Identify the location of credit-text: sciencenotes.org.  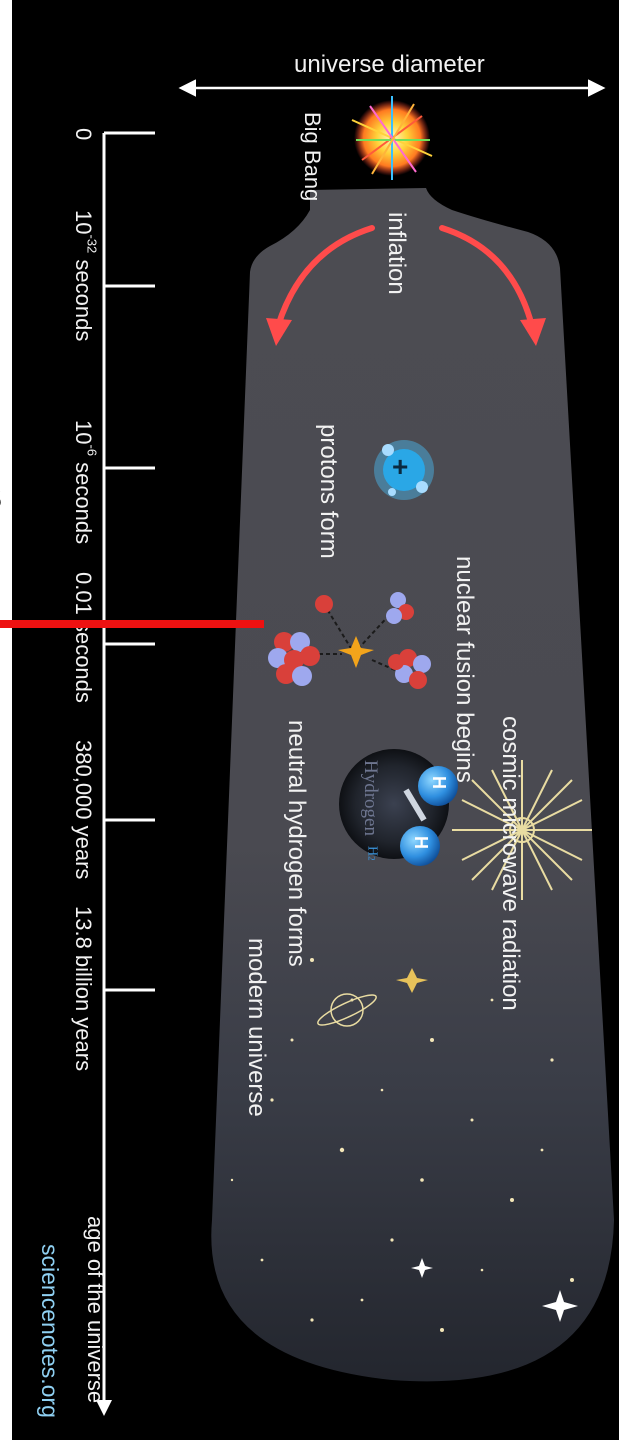
(50, 1331).